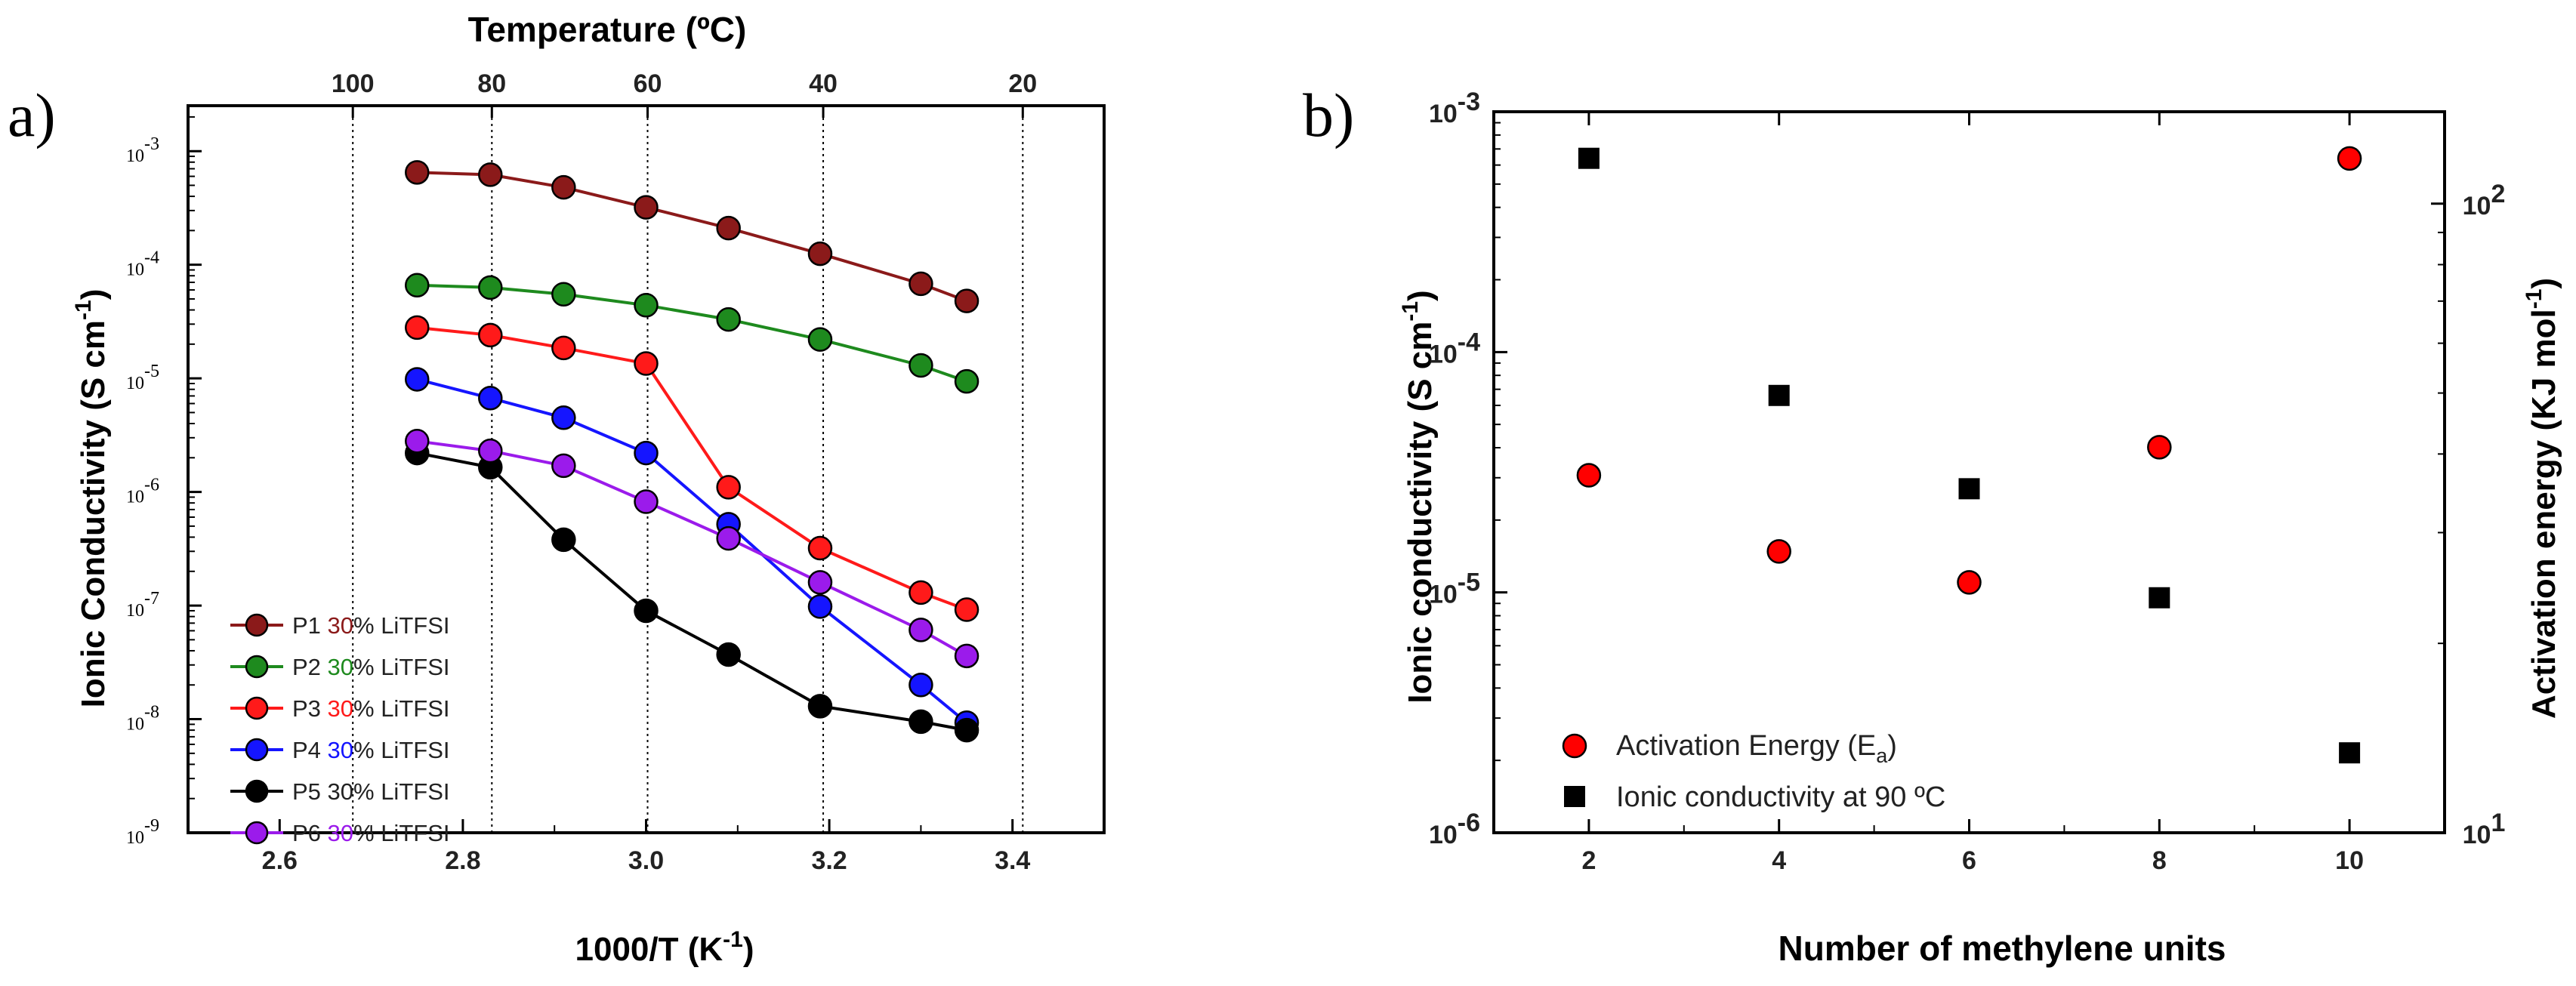 The width and height of the screenshot is (2576, 986). What do you see at coordinates (370, 667) in the screenshot?
I see `legend-label-p2: P2 30% LiTFSI` at bounding box center [370, 667].